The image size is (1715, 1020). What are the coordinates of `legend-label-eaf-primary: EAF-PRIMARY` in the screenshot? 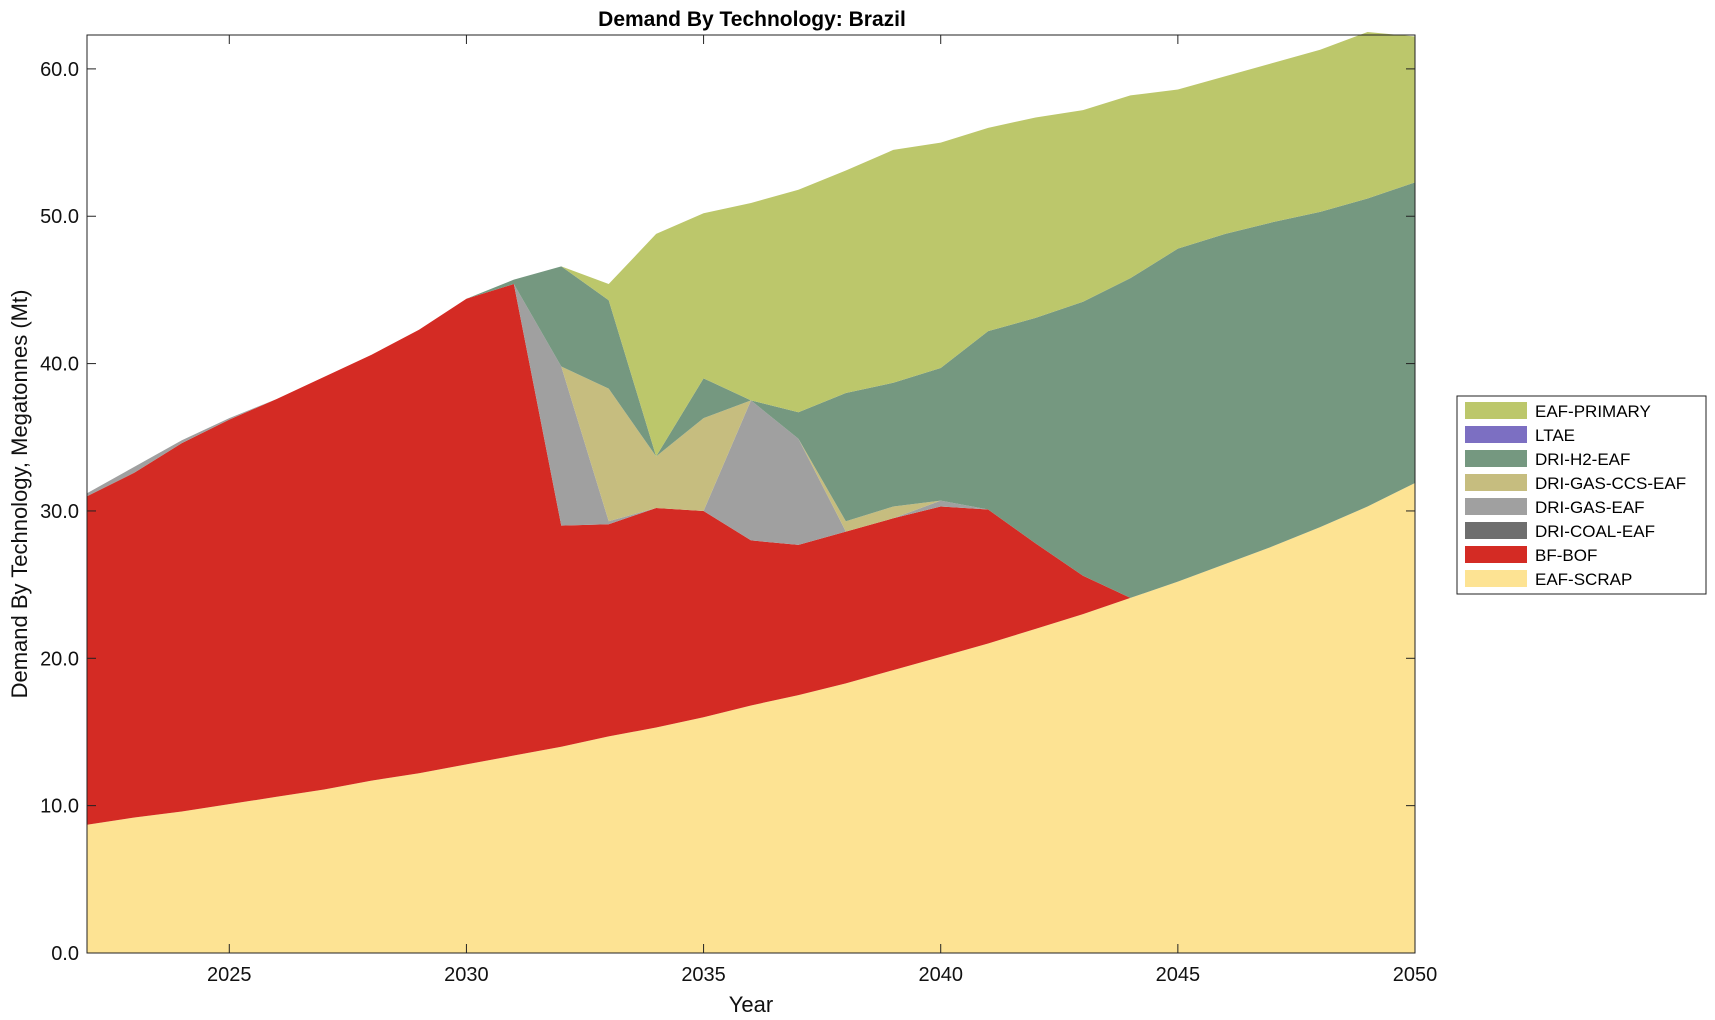 It's located at (1593, 411).